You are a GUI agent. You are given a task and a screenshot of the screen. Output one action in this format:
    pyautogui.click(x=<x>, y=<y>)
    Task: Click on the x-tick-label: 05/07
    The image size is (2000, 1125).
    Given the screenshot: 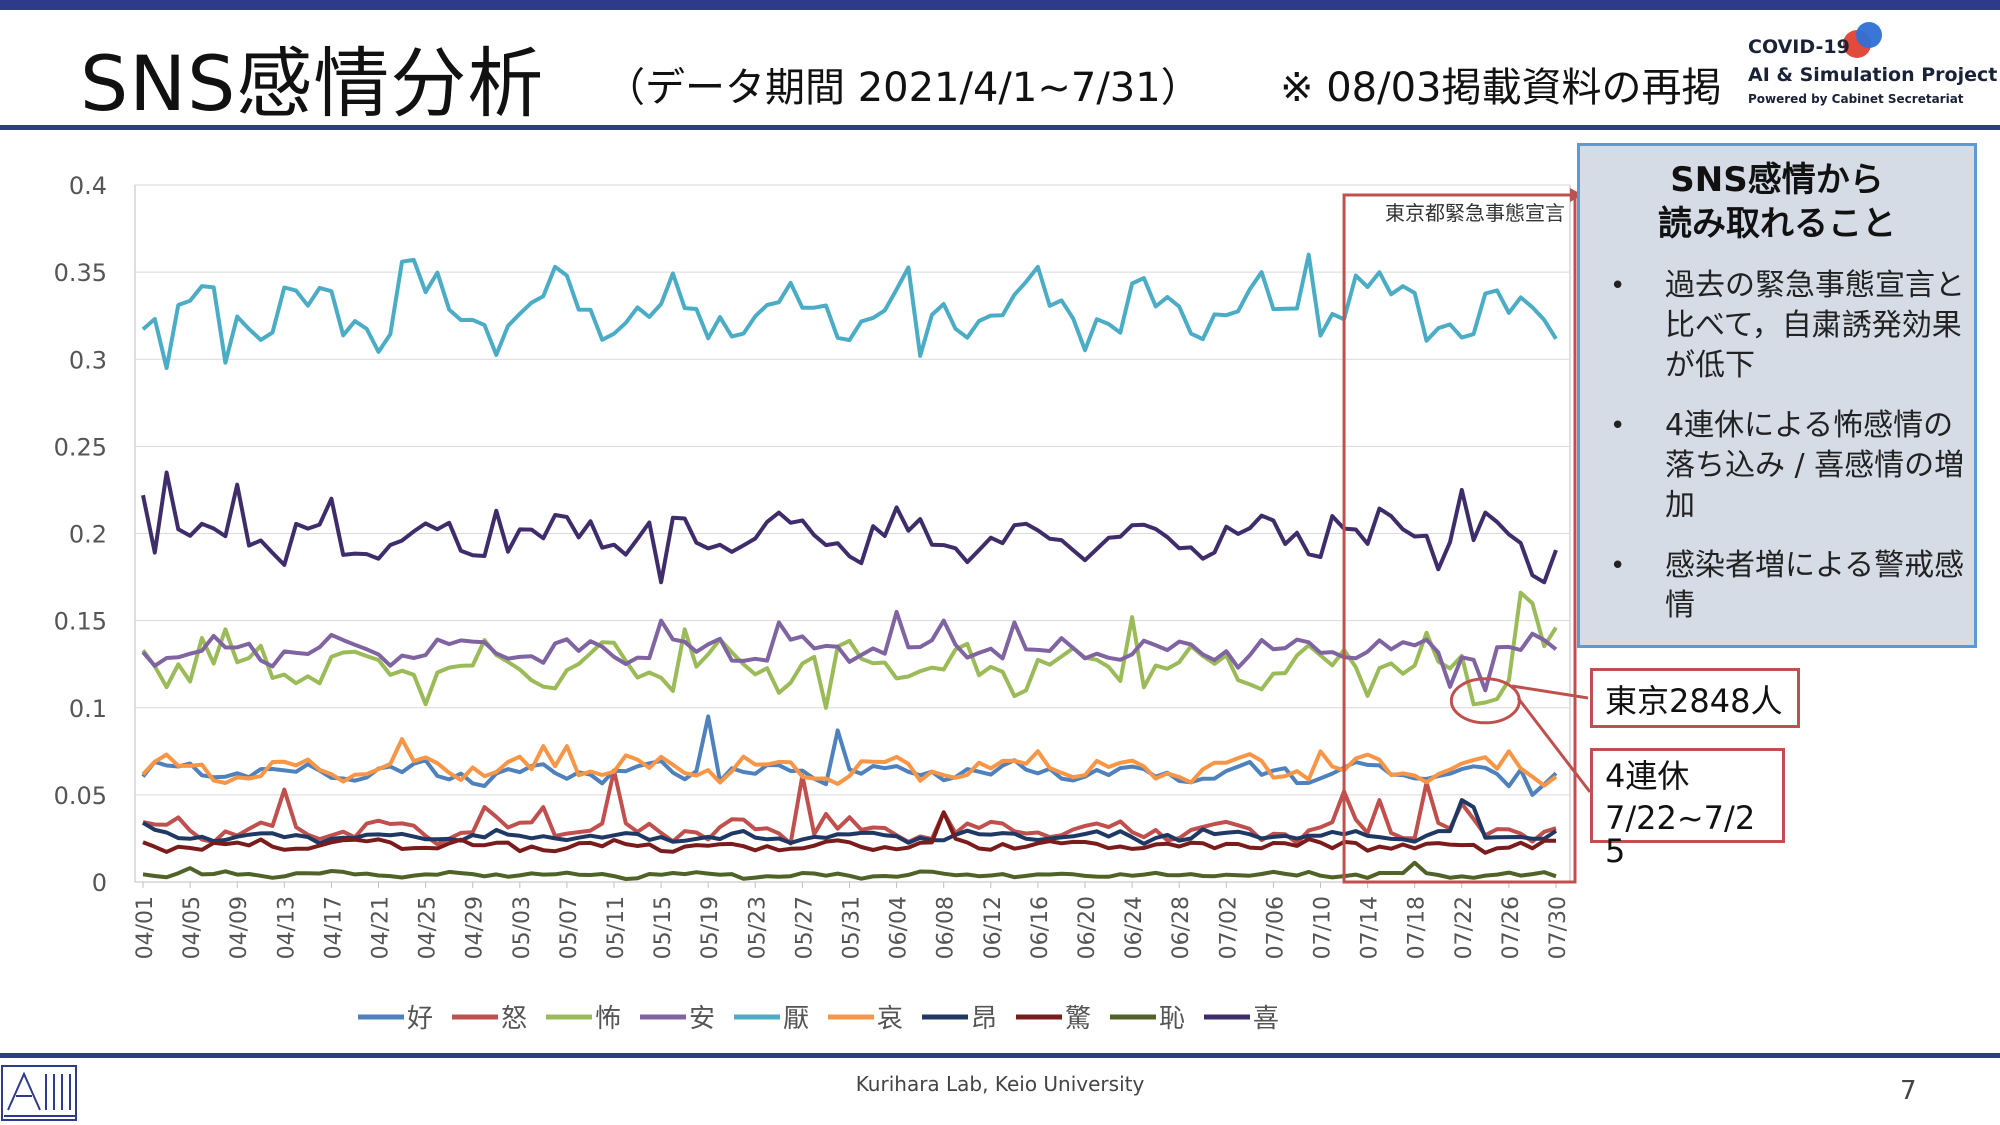 What is the action you would take?
    pyautogui.click(x=569, y=927)
    